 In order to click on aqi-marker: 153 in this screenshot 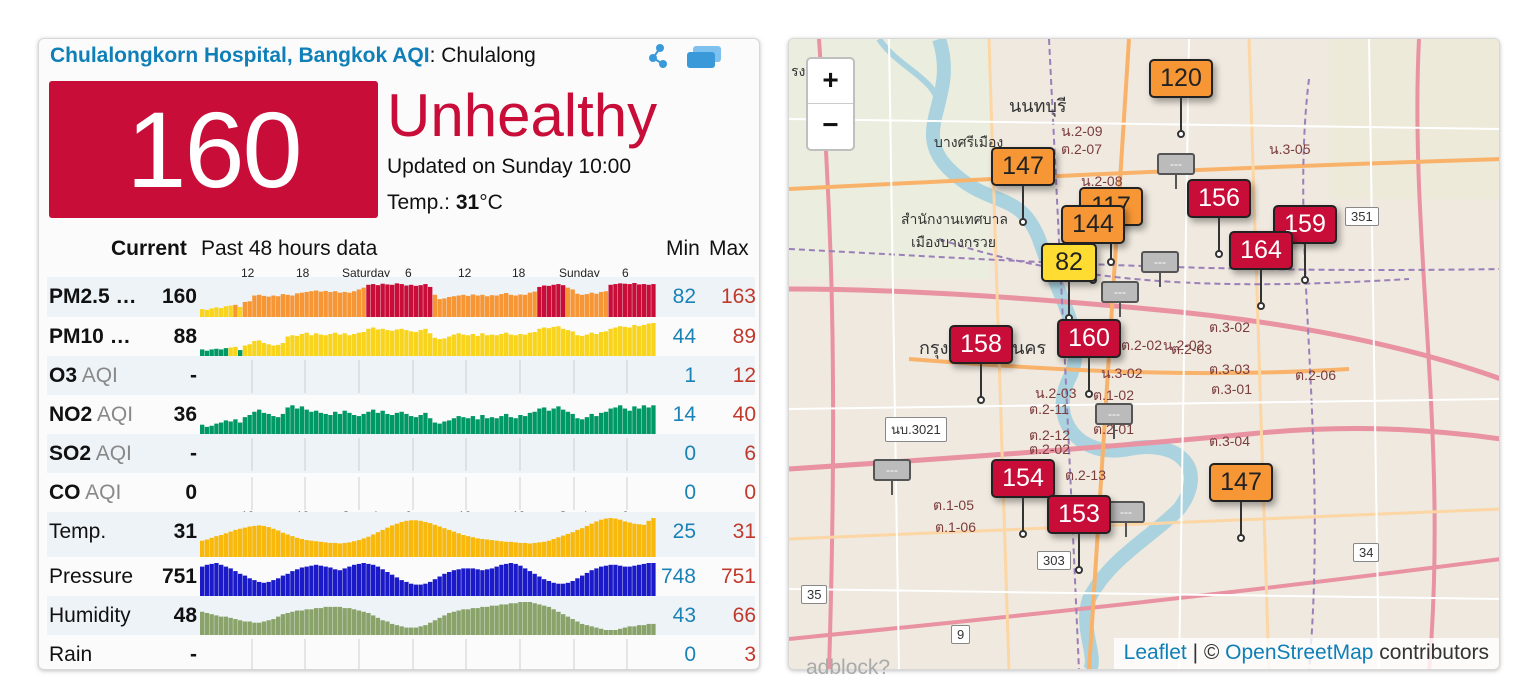, I will do `click(1079, 534)`.